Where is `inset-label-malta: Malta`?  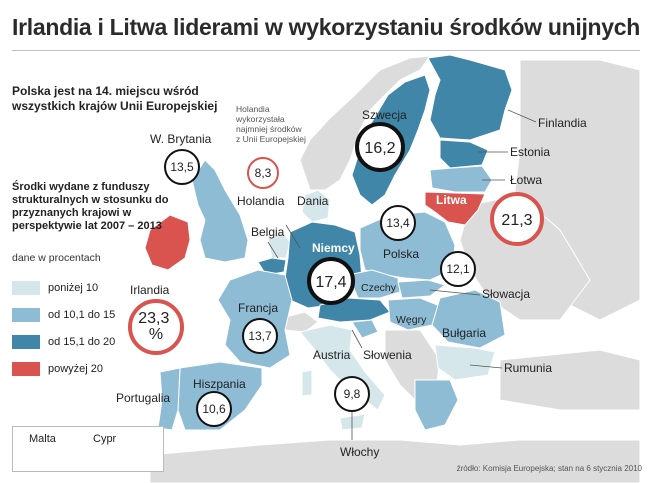
inset-label-malta: Malta is located at coordinates (42, 439).